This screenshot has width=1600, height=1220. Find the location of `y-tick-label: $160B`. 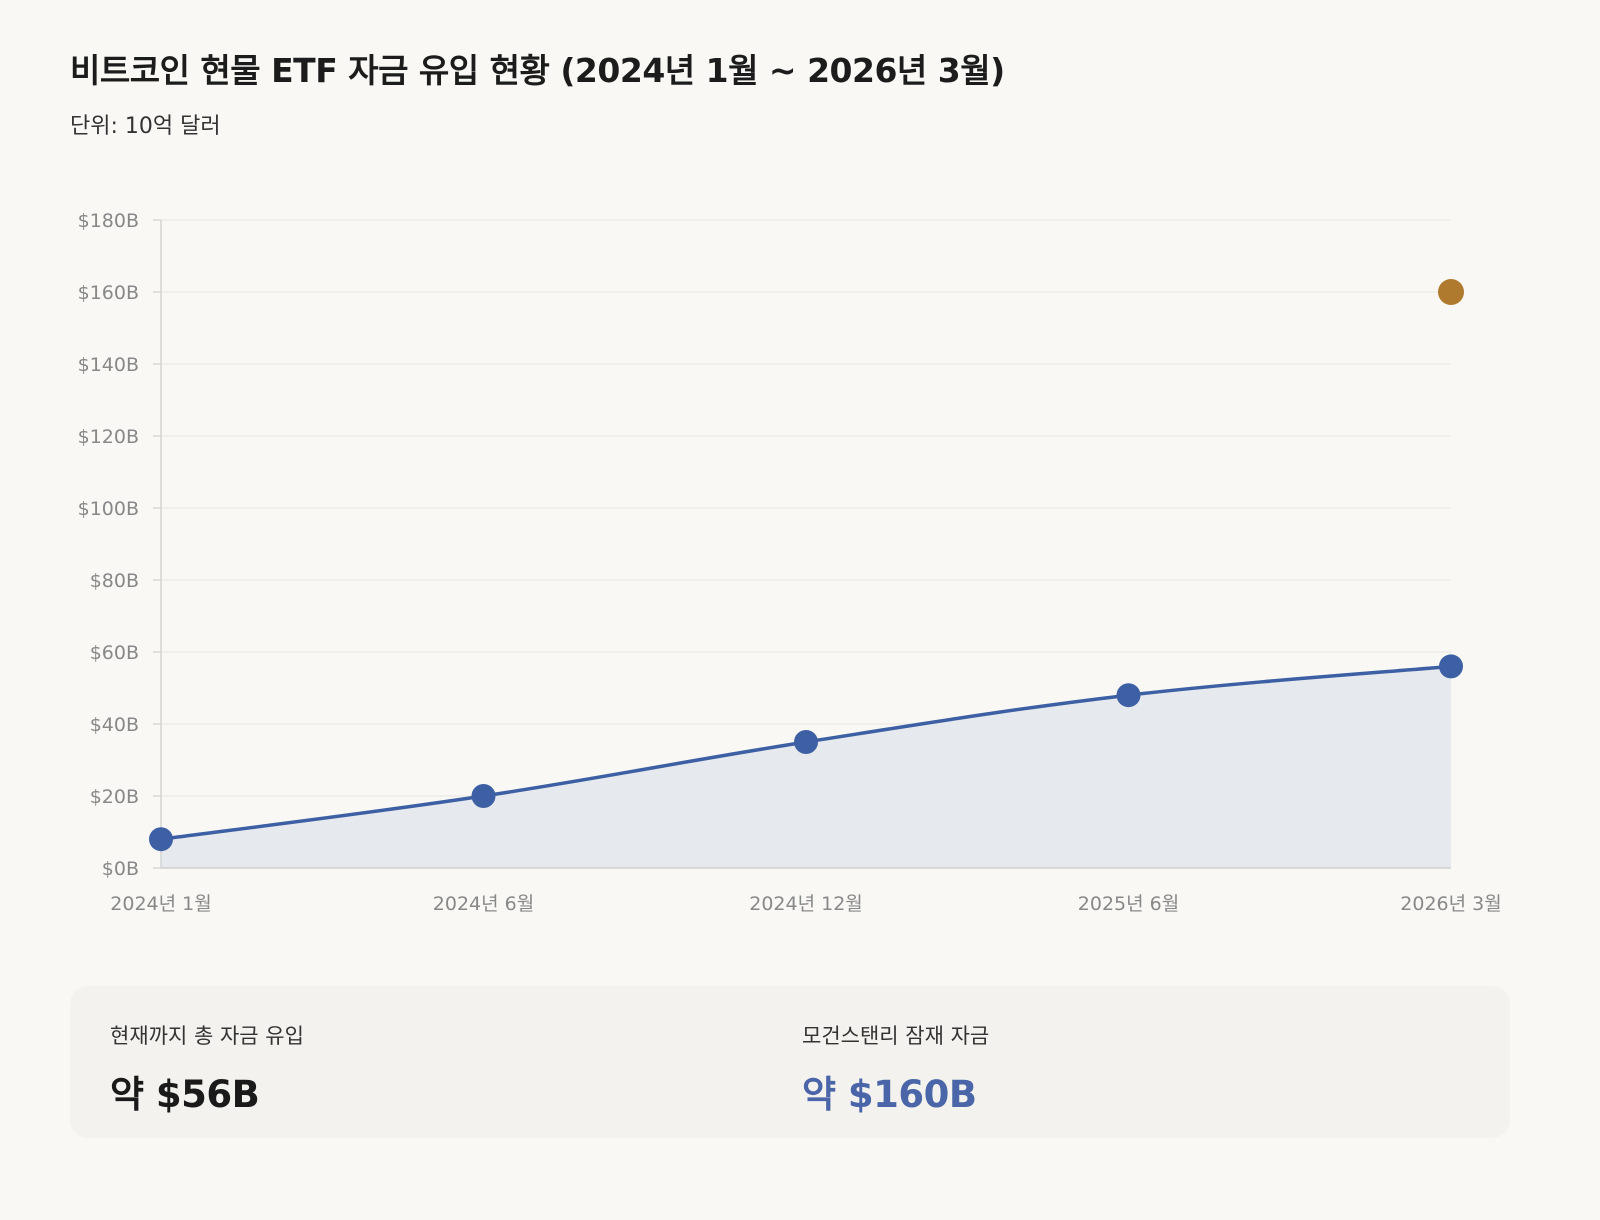

y-tick-label: $160B is located at coordinates (108, 293).